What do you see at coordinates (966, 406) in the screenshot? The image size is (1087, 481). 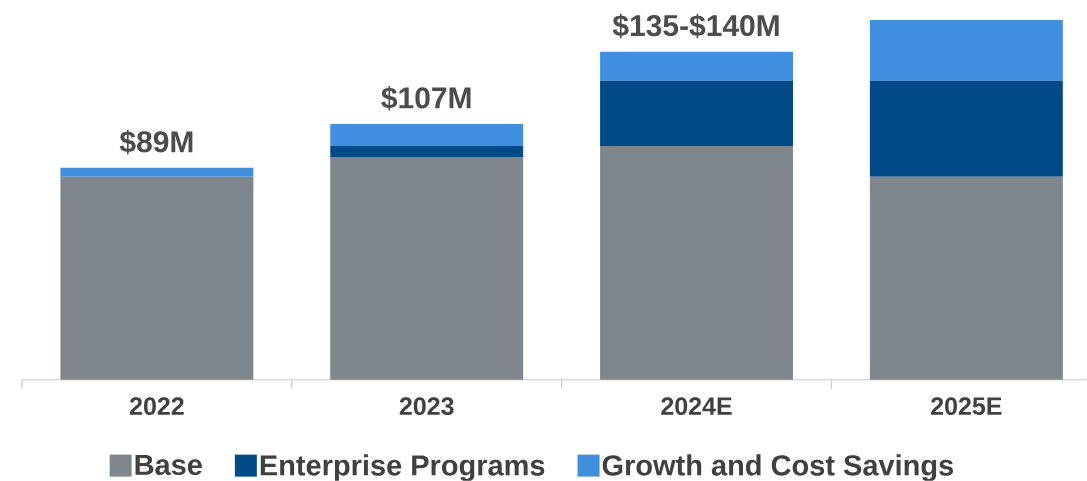 I see `x-tick-label: 2025E` at bounding box center [966, 406].